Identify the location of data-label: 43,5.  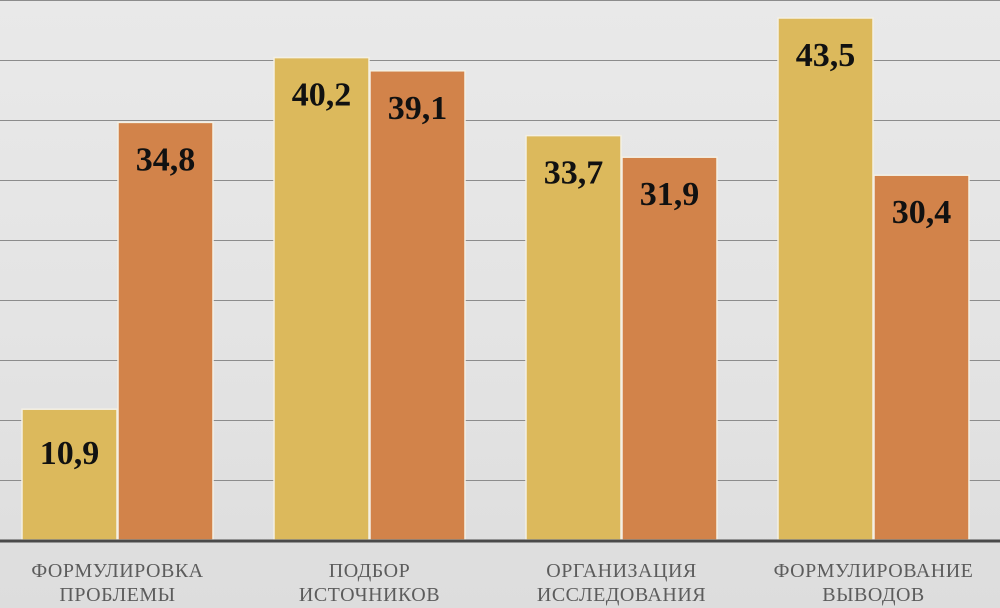
(826, 55).